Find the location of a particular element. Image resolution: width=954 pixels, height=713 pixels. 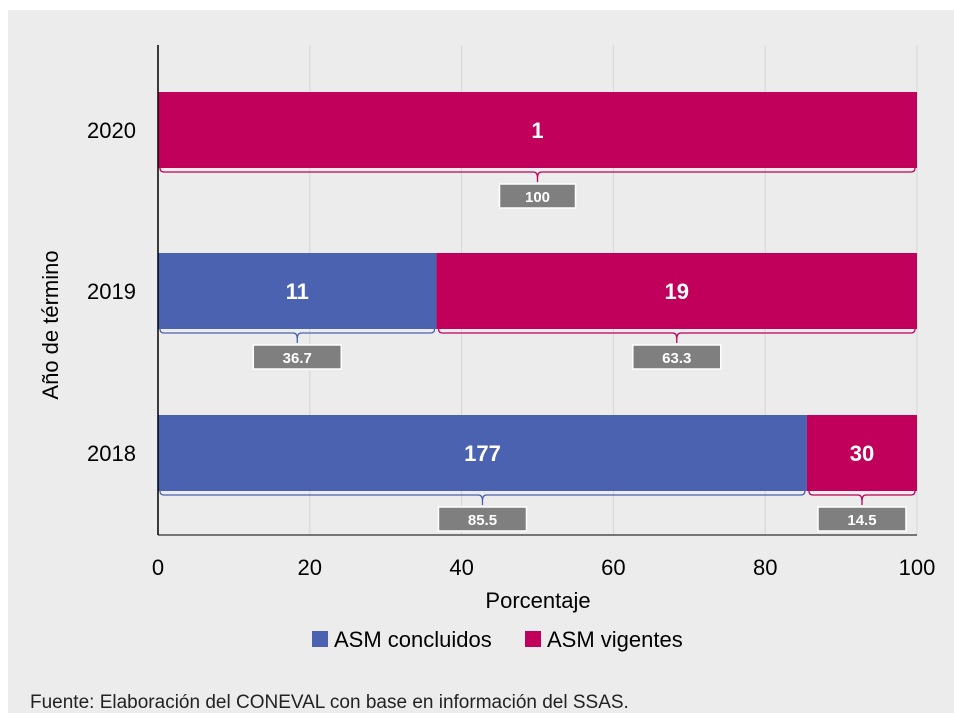

x-tick-label: 80 is located at coordinates (765, 567).